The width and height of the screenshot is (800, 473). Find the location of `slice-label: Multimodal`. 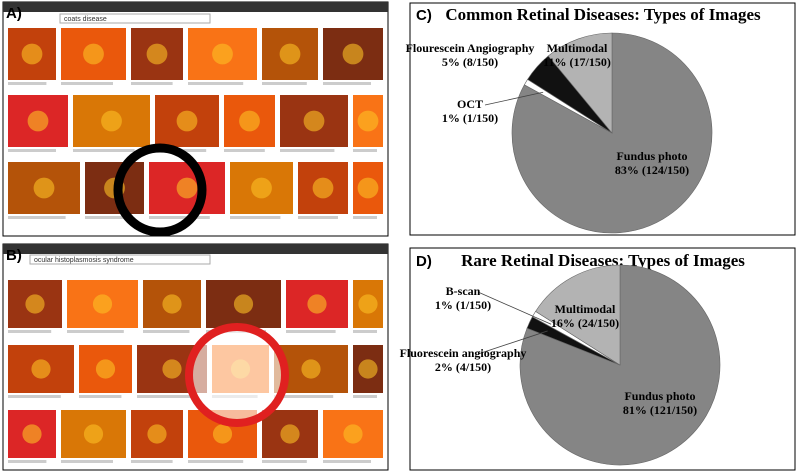

slice-label: Multimodal is located at coordinates (577, 48).